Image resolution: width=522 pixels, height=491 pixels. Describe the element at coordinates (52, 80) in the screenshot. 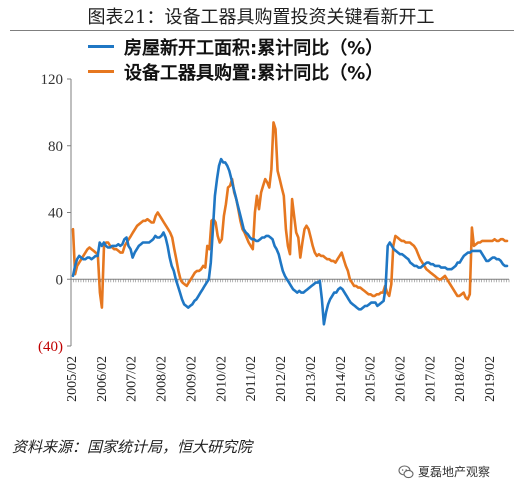

I see `y-tick-label: 120` at that location.